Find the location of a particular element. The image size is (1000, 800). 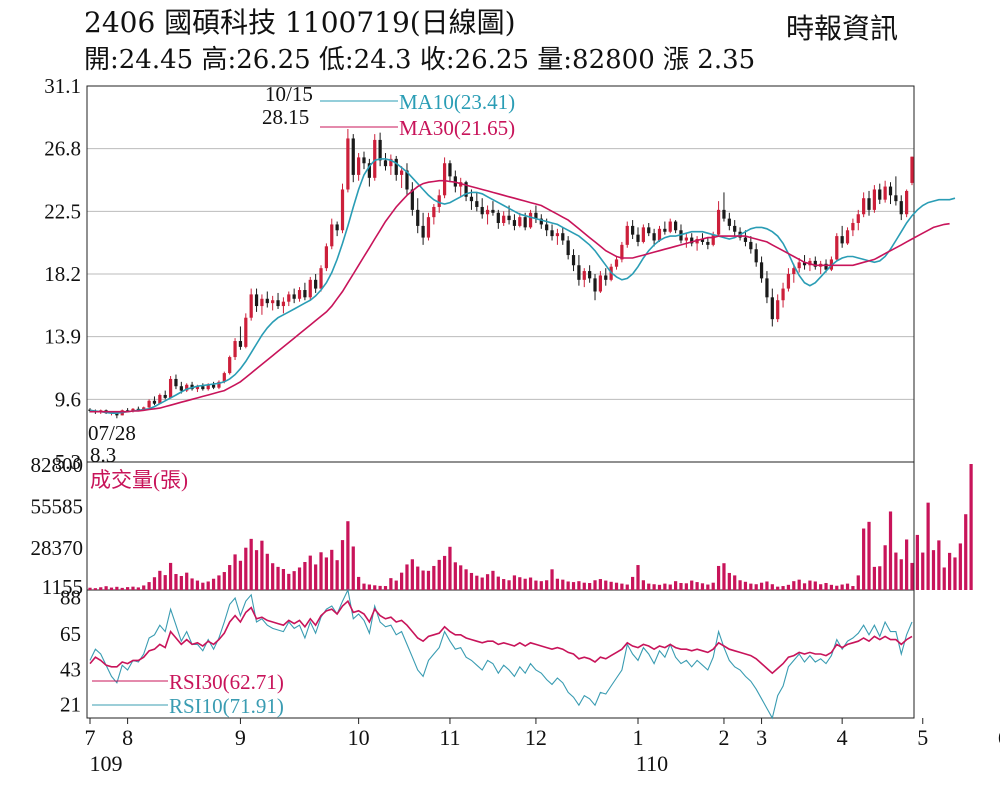

x-tick-label: 7 is located at coordinates (90, 737).